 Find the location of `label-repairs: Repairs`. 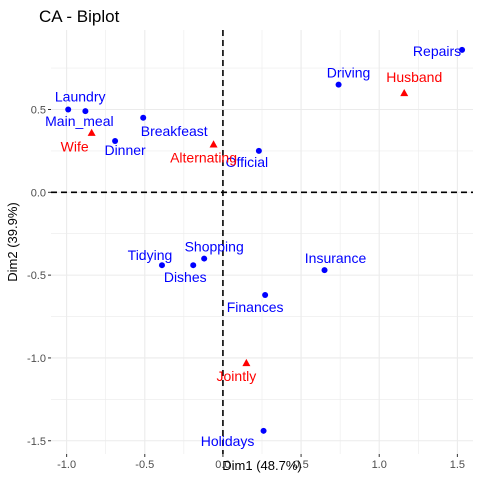

label-repairs: Repairs is located at coordinates (437, 51).